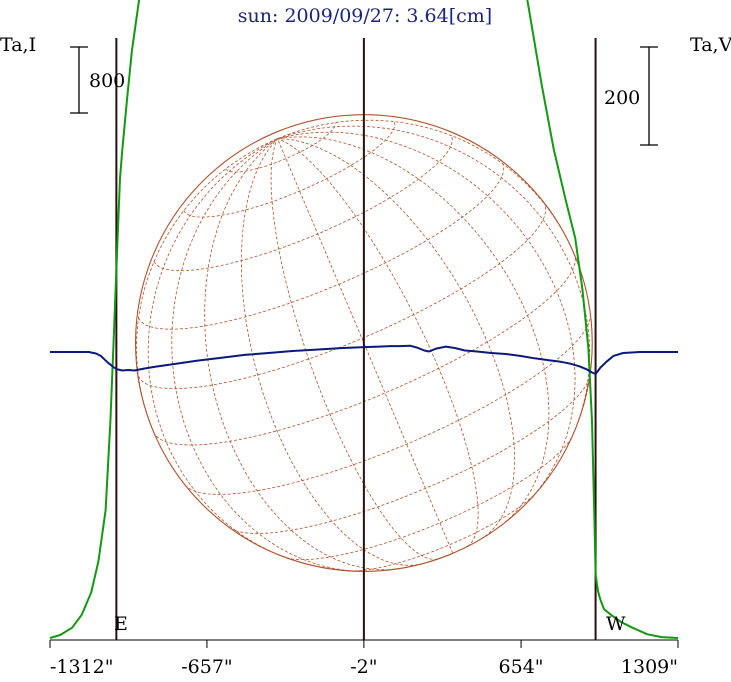 This screenshot has width=731, height=682. What do you see at coordinates (622, 98) in the screenshot?
I see `scale-bar-right-value: 200` at bounding box center [622, 98].